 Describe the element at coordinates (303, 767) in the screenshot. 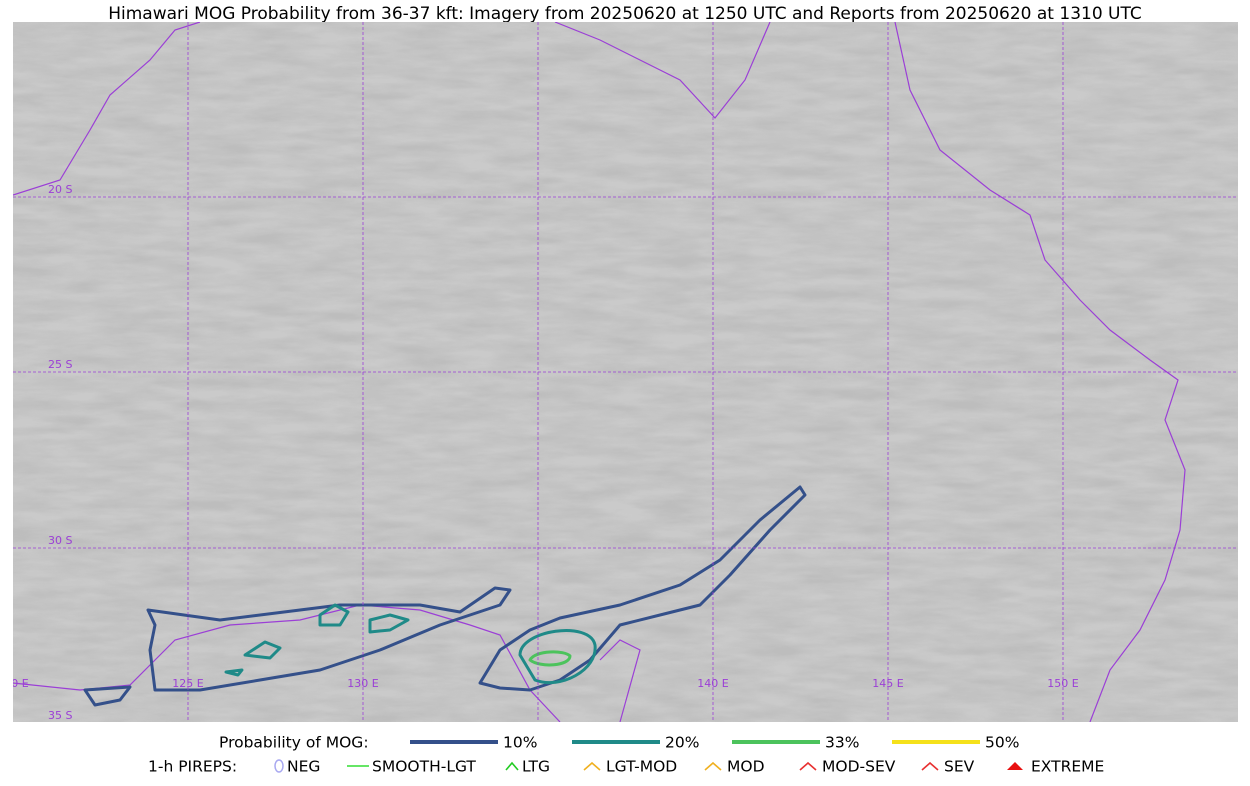

I see `legend-label: NEG` at that location.